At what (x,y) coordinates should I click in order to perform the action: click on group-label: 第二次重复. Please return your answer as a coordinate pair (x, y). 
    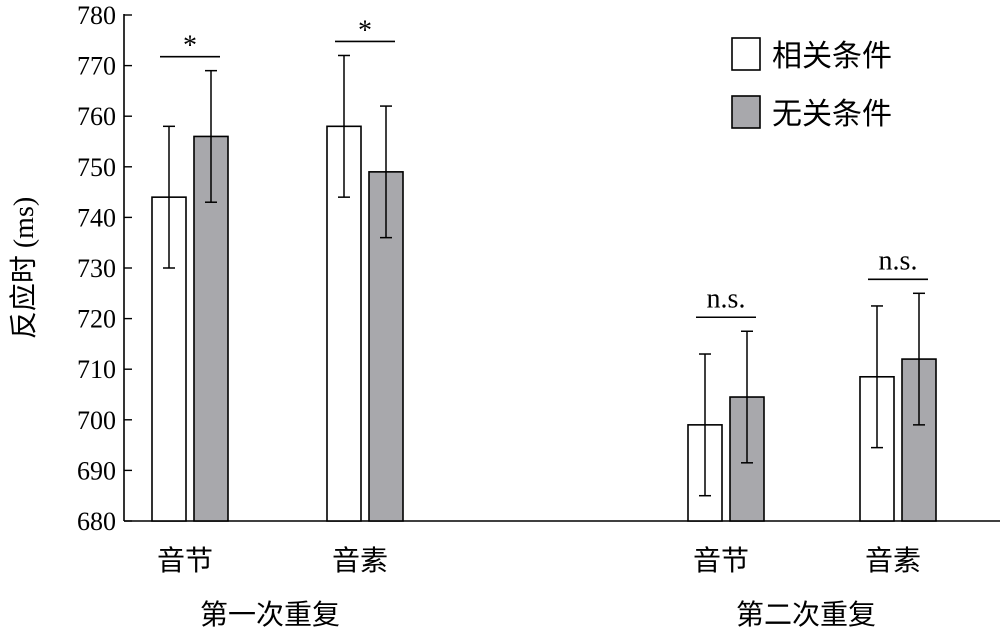
    Looking at the image, I should click on (806, 615).